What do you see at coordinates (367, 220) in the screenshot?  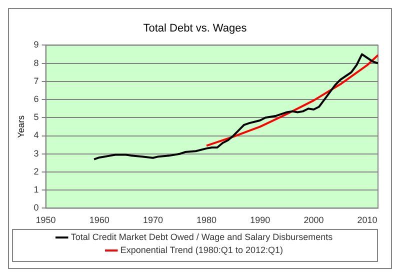 I see `x-tick-label: 2010` at bounding box center [367, 220].